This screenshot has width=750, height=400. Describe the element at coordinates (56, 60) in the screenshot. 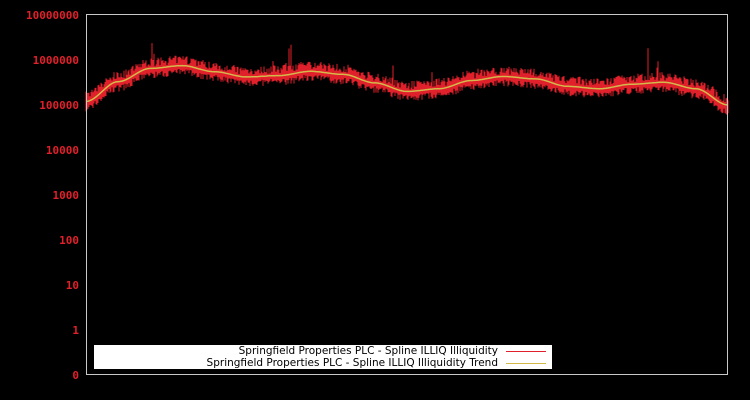

I see `y-tick-label: 1000000` at that location.